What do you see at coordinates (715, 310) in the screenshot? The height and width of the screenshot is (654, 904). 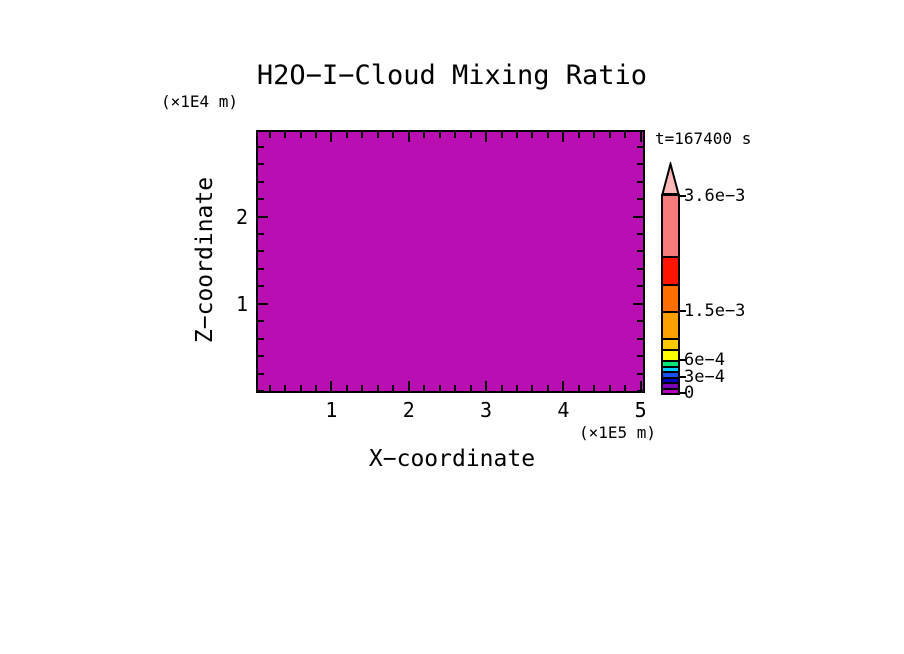 I see `colorbar-label: 1.5e−3` at bounding box center [715, 310].